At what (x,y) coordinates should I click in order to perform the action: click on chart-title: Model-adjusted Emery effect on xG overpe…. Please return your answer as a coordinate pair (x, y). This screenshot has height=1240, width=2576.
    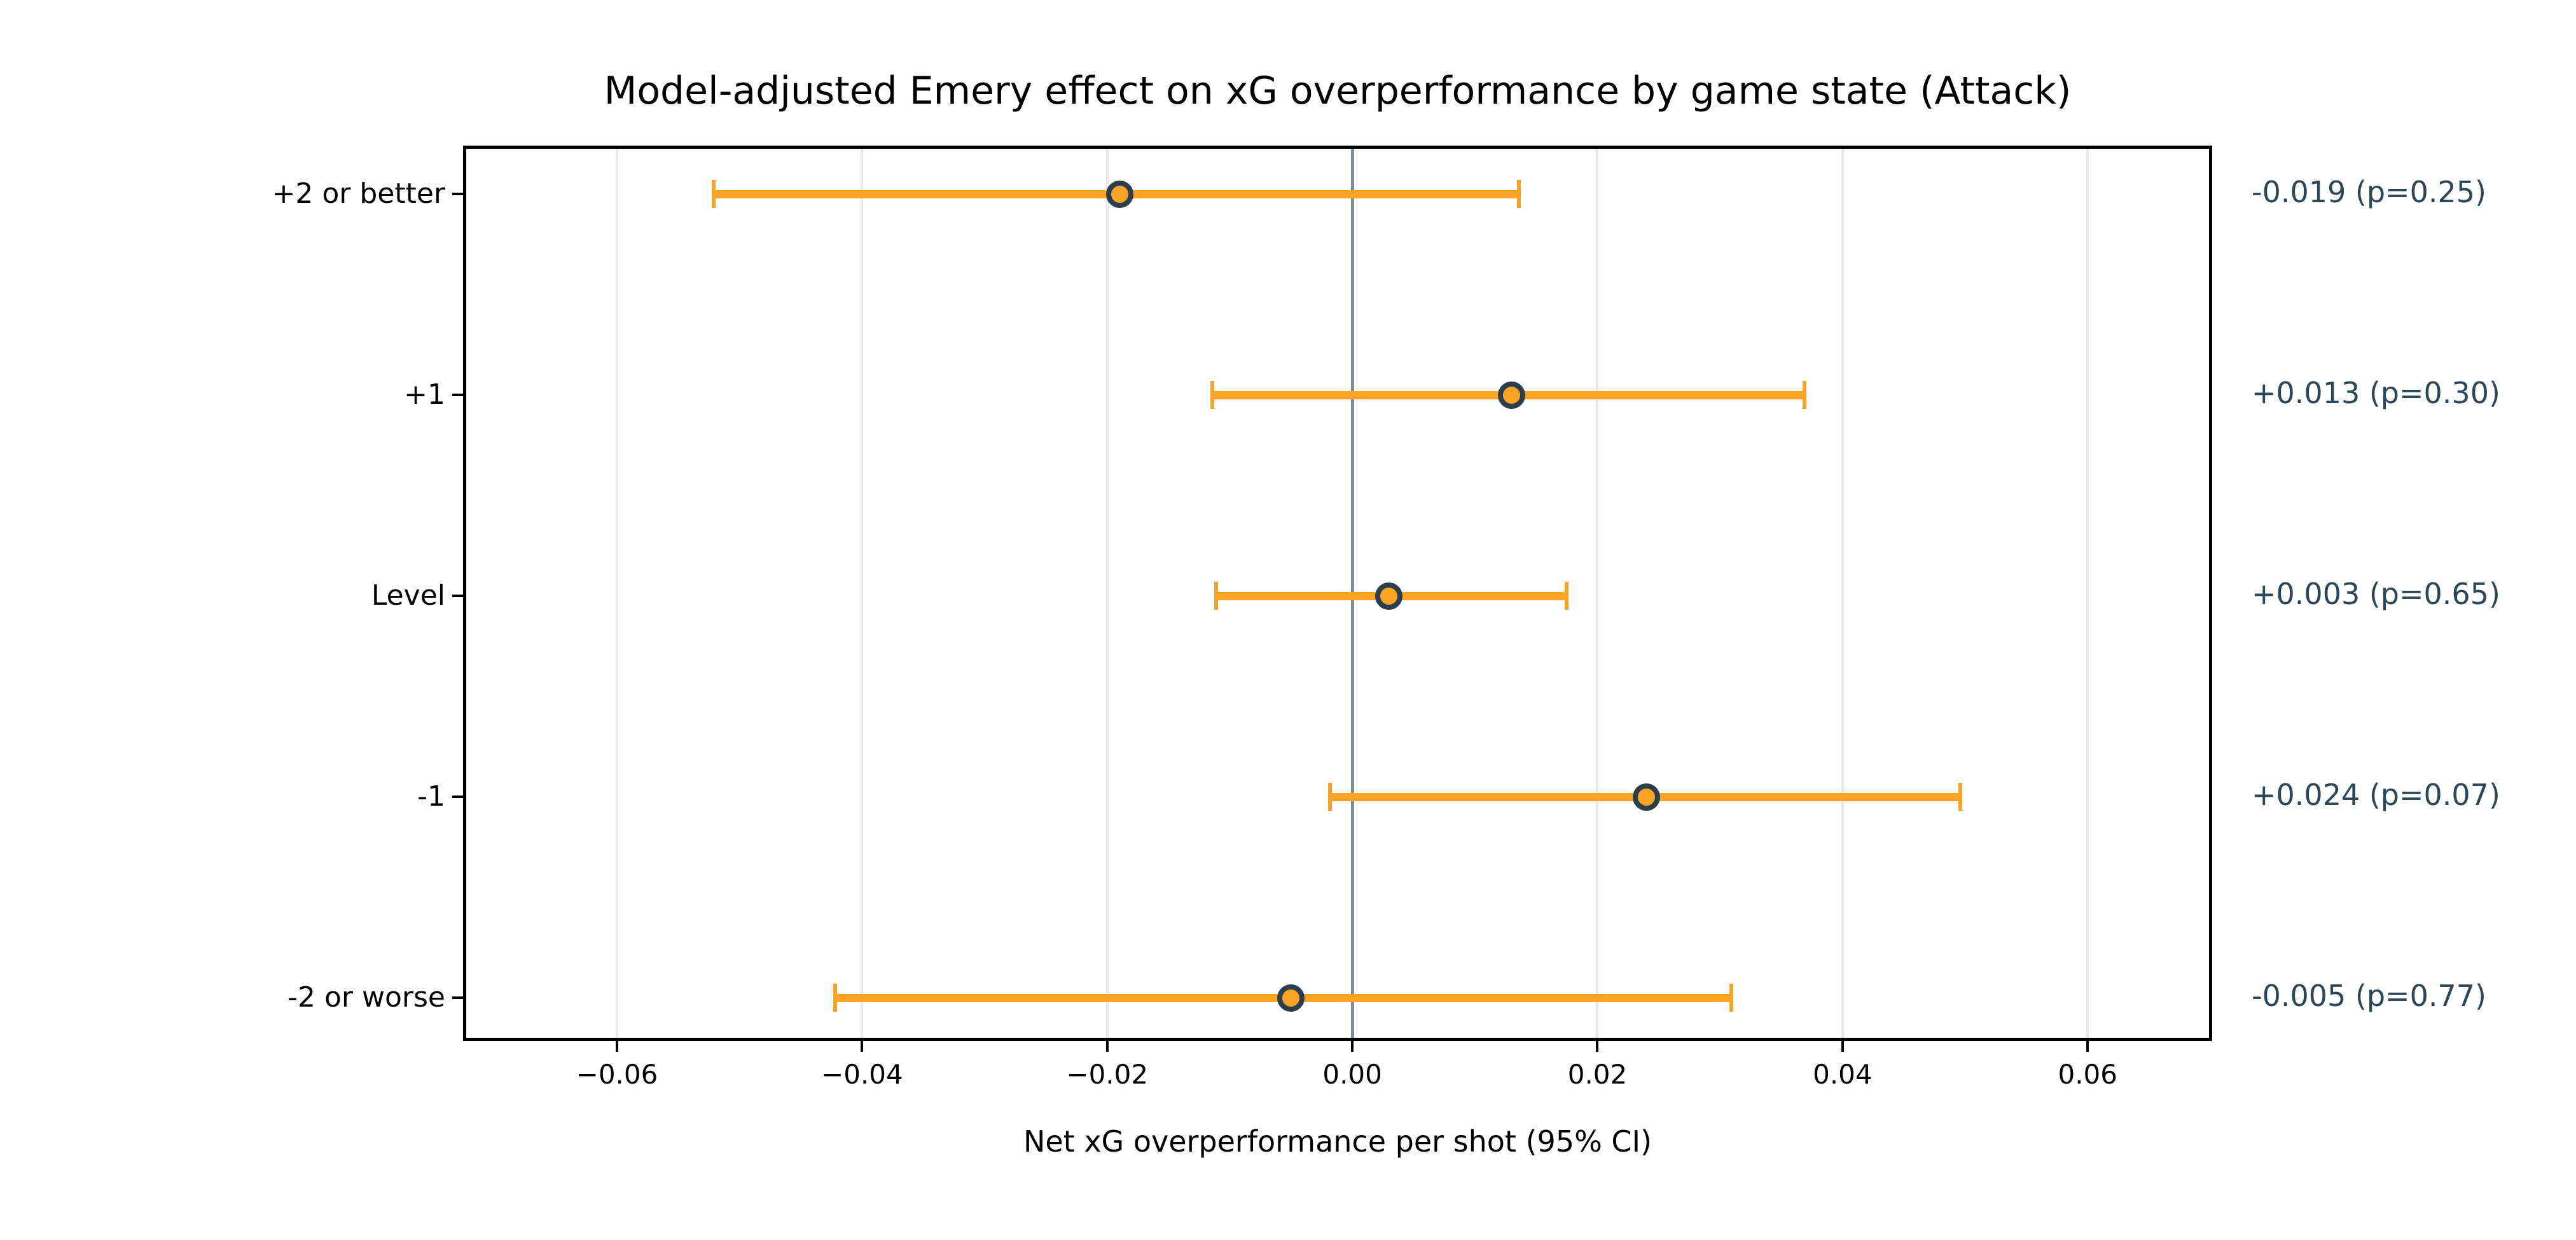
    Looking at the image, I should click on (1338, 91).